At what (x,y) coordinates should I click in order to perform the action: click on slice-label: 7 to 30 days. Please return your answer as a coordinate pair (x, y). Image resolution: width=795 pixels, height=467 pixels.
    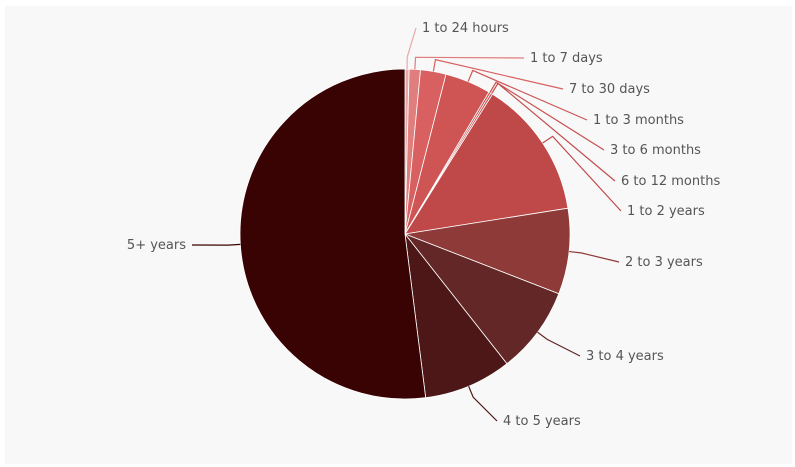
    Looking at the image, I should click on (609, 89).